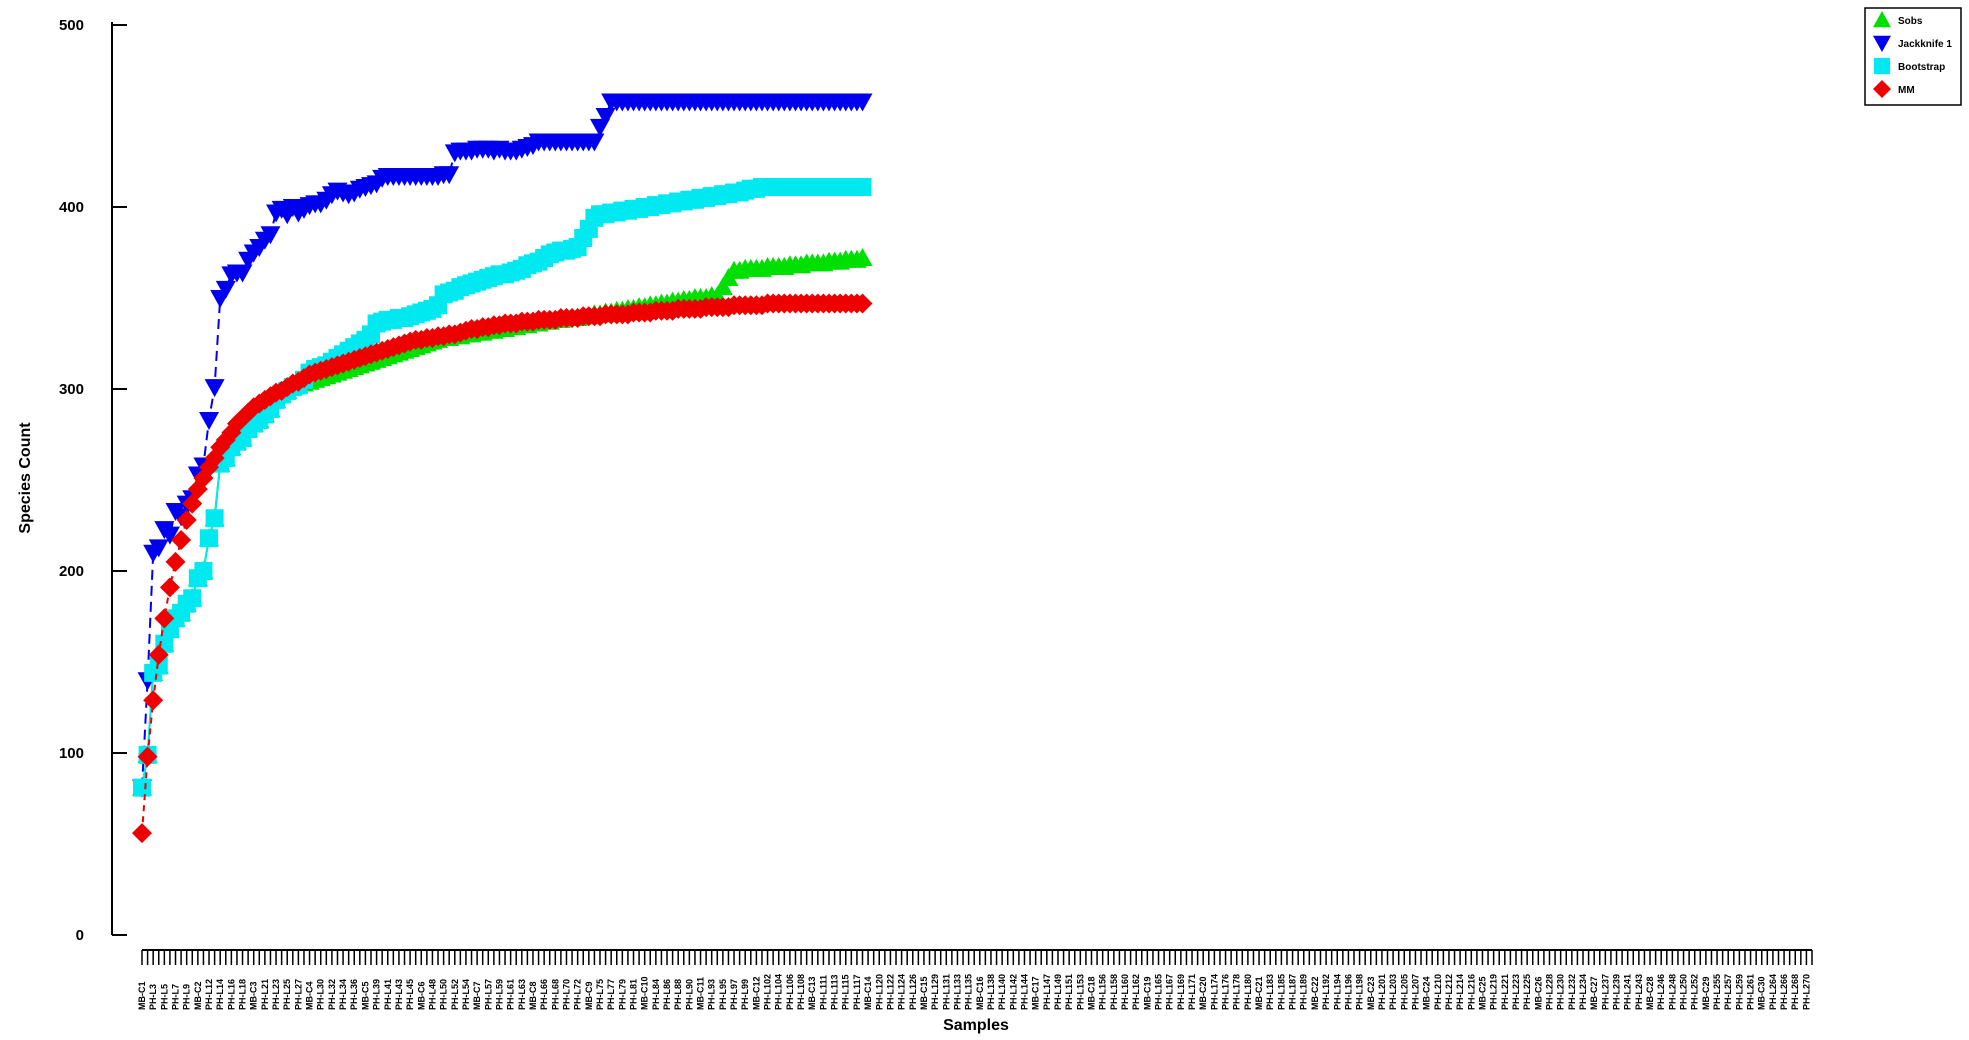 This screenshot has height=1040, width=1969. I want to click on x-tick-label: PH-L16, so click(231, 994).